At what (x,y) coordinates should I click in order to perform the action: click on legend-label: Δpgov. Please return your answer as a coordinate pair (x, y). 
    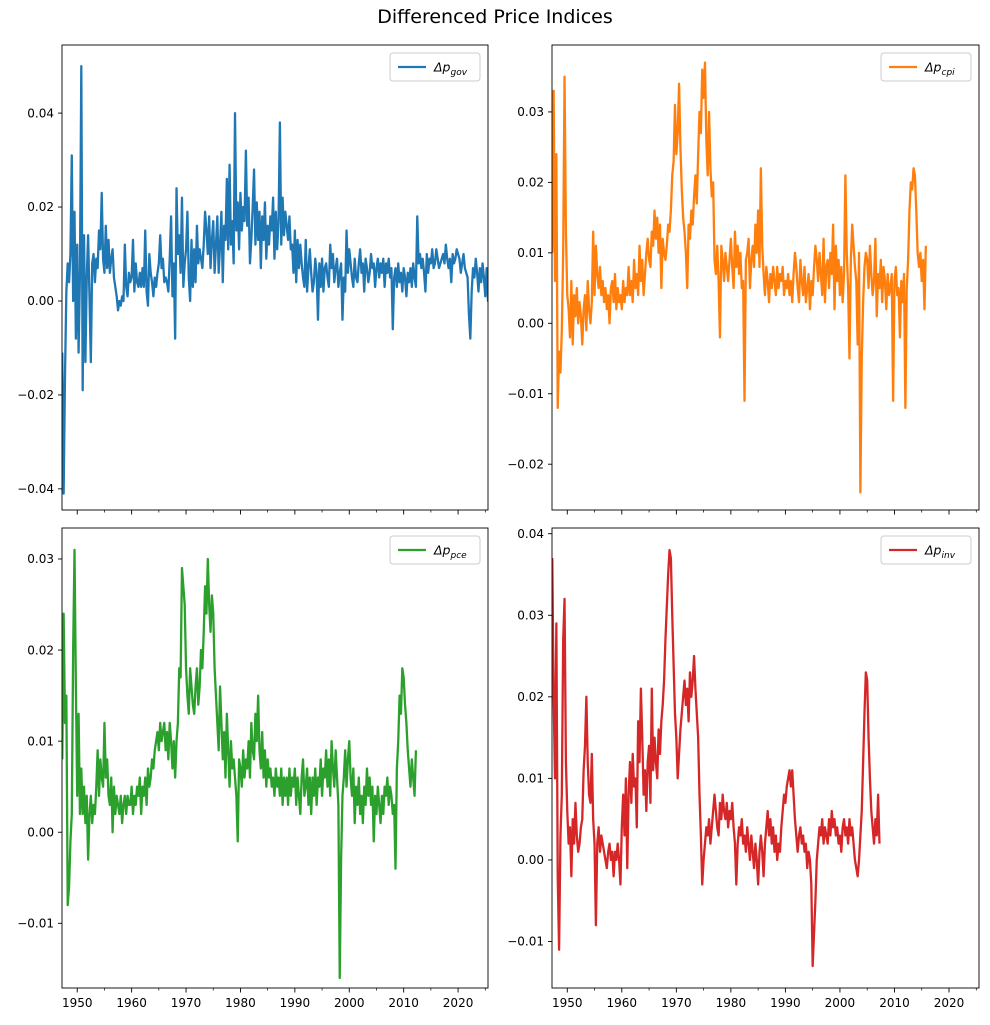
    Looking at the image, I should click on (450, 69).